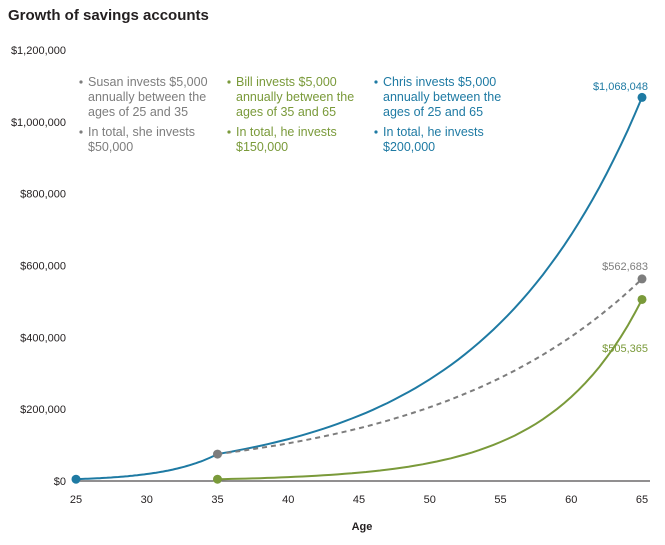  What do you see at coordinates (38, 51) in the screenshot?
I see `y-tick-label: $1,200,000` at bounding box center [38, 51].